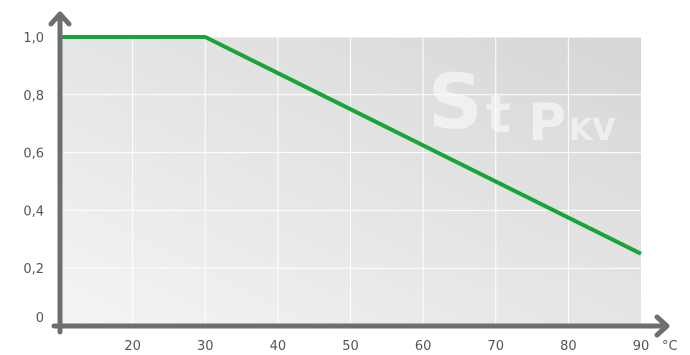  What do you see at coordinates (33, 269) in the screenshot?
I see `y-tick-label: 0,2` at bounding box center [33, 269].